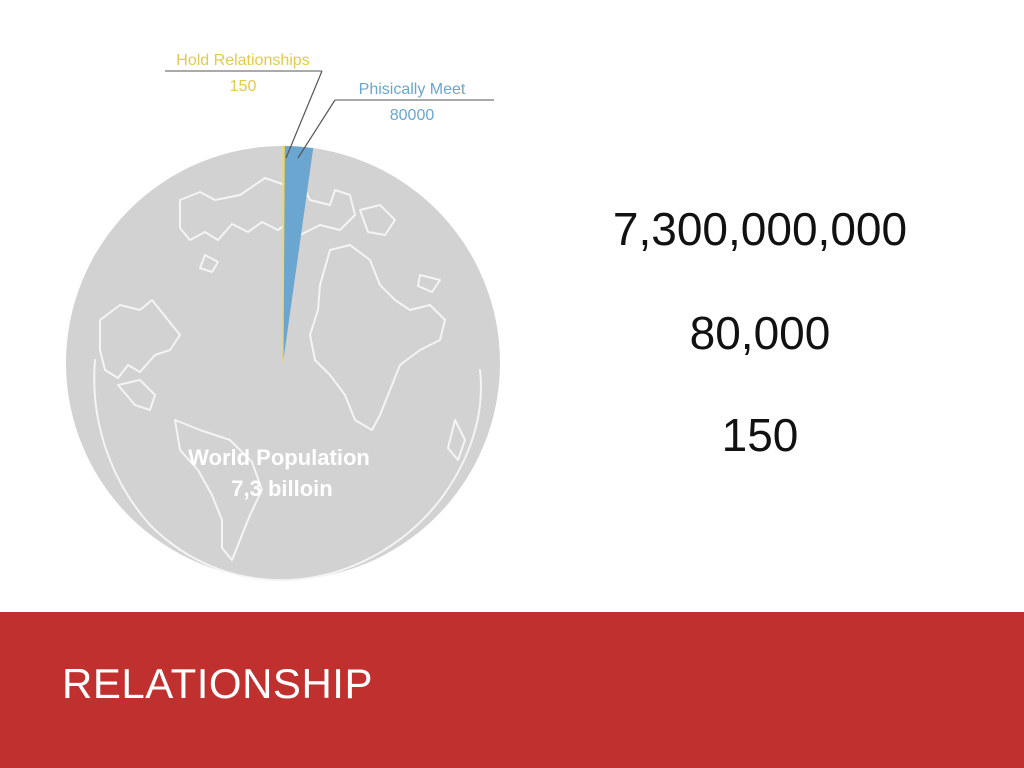  Describe the element at coordinates (281, 488) in the screenshot. I see `center-label-line2: 7,3 billoin` at that location.